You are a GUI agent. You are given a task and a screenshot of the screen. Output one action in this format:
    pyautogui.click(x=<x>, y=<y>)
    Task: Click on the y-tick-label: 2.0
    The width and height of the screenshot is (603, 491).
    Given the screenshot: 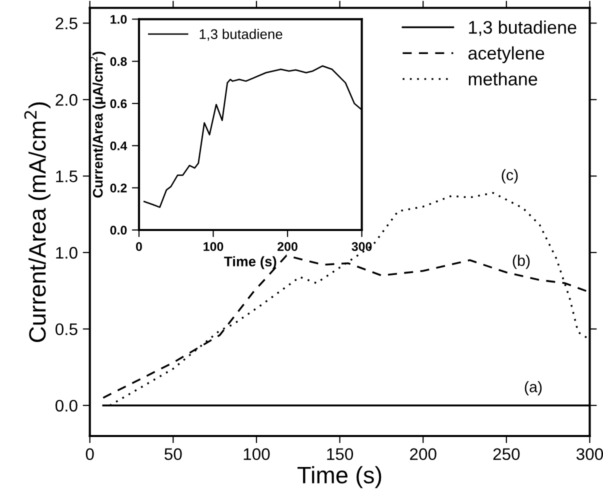 What is the action you would take?
    pyautogui.click(x=67, y=100)
    